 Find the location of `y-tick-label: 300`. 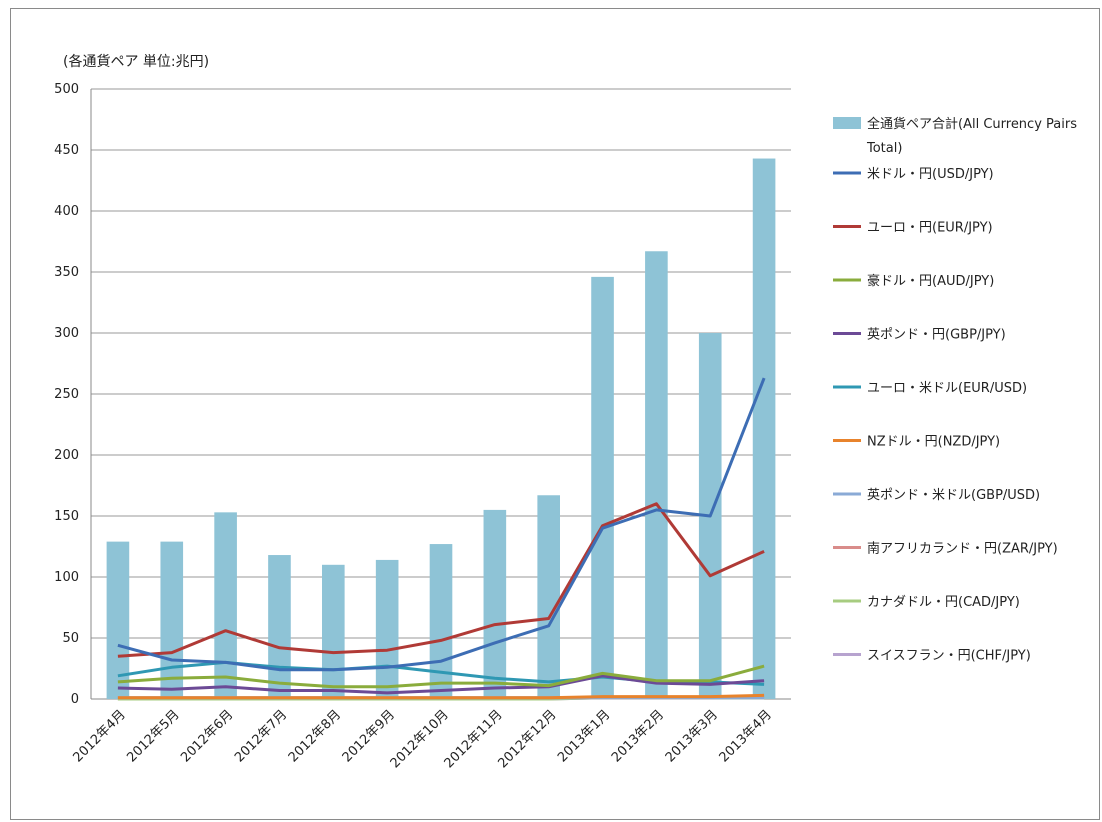

y-tick-label: 300 is located at coordinates (66, 333).